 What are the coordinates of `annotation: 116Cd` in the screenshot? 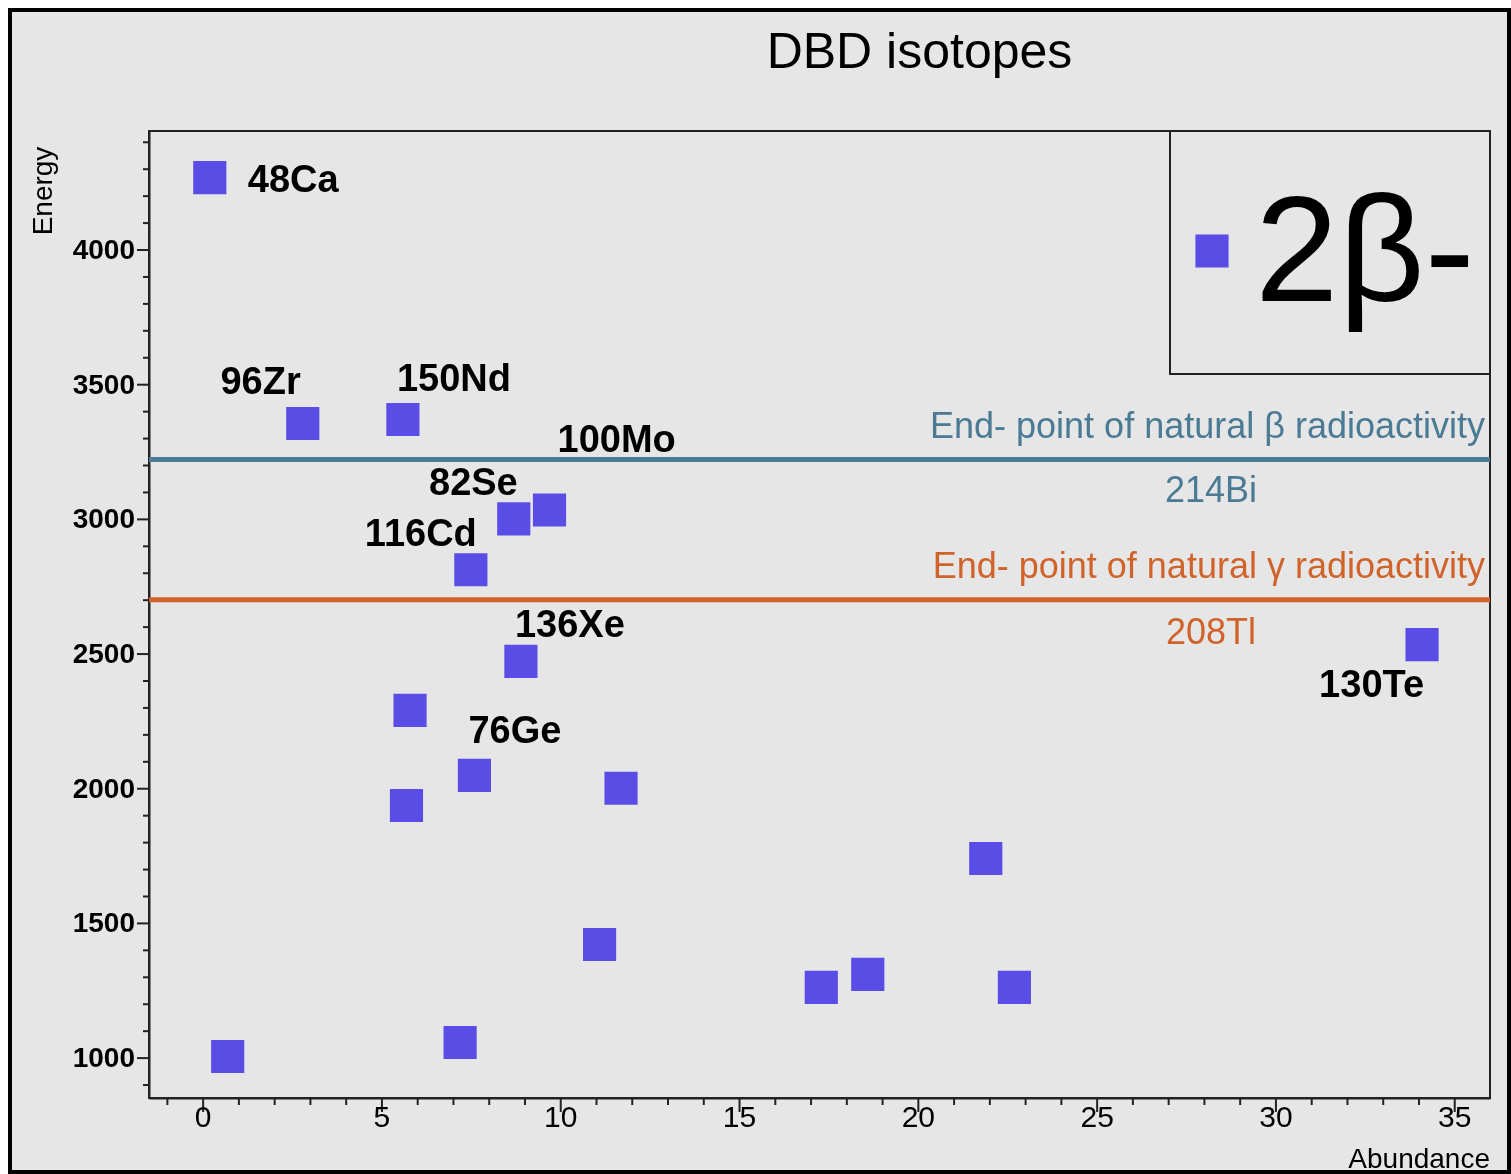 It's located at (420, 532).